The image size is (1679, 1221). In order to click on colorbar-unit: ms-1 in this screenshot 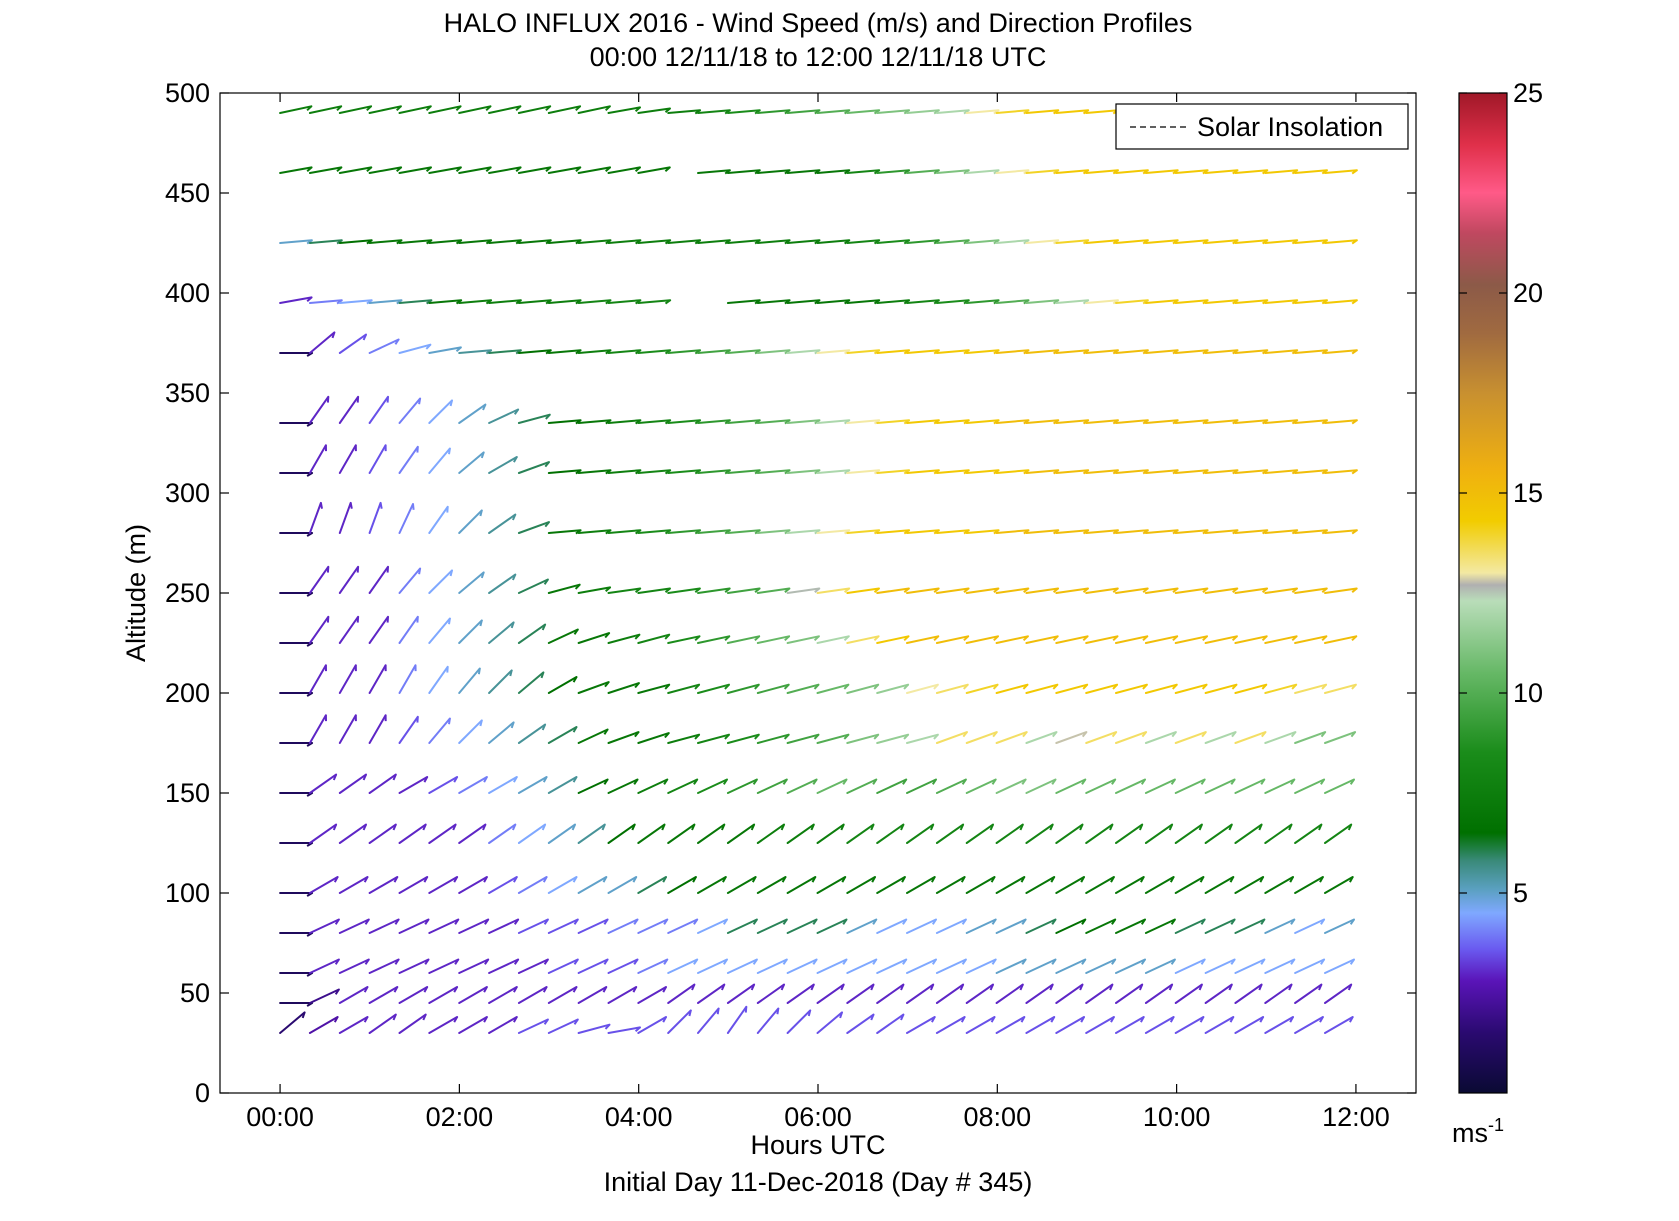, I will do `click(1478, 1131)`.